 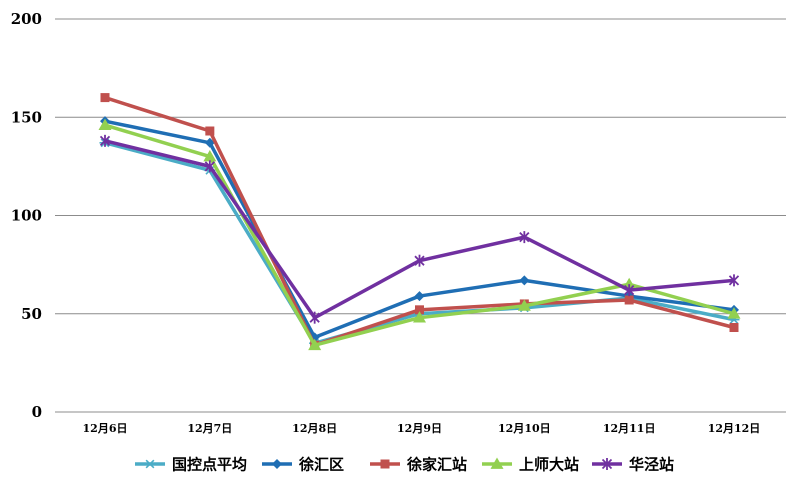 I want to click on x-tick-label: 12月6日, so click(x=105, y=428).